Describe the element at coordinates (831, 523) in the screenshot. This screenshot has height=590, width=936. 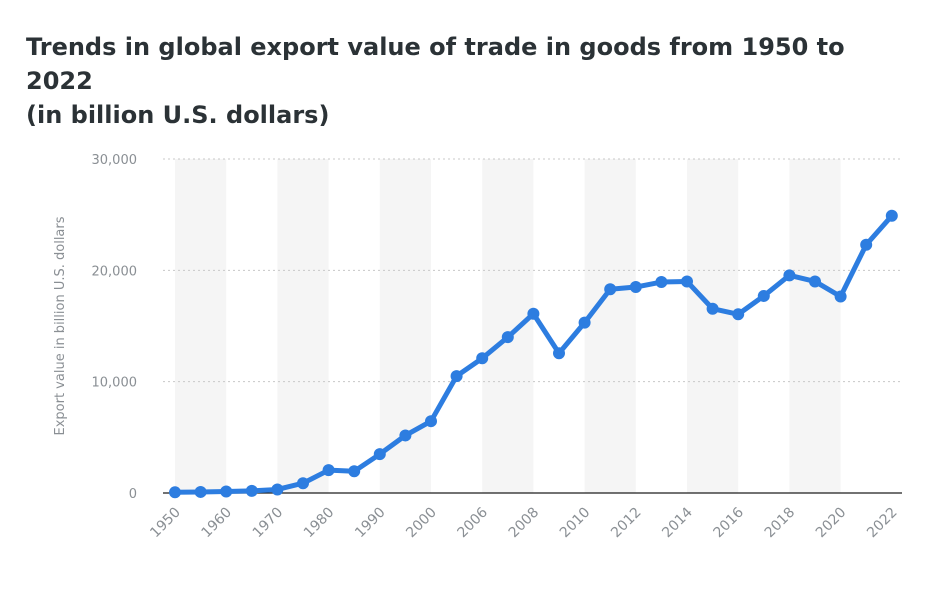
I see `x-tick-label: 2020` at that location.